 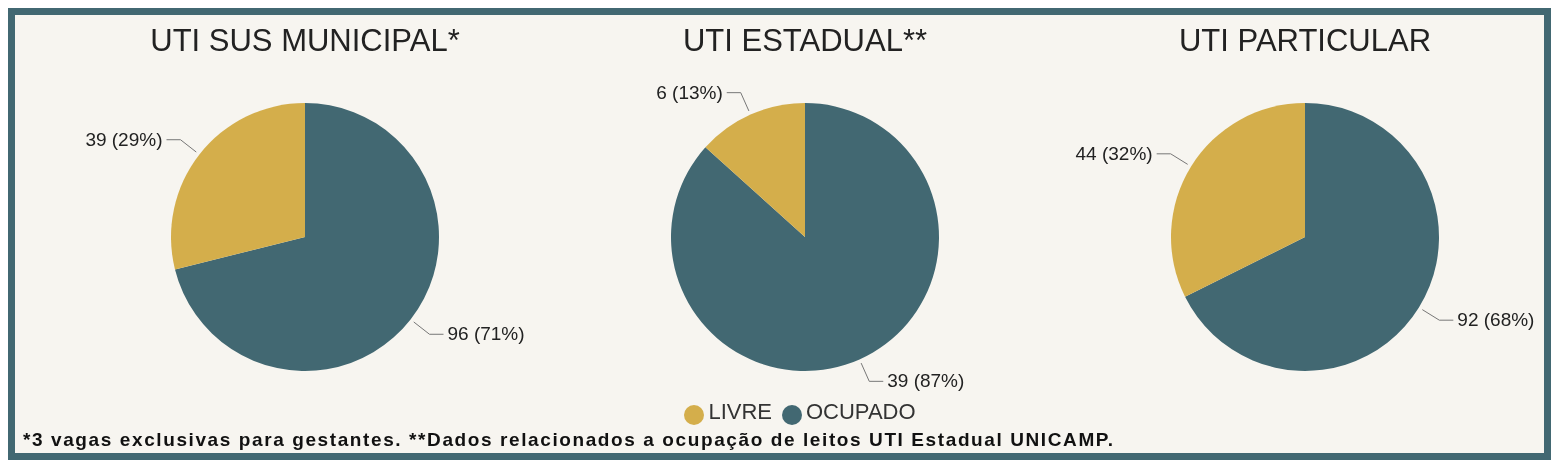 What do you see at coordinates (124, 139) in the screenshot?
I see `data-label: 39 (29%)` at bounding box center [124, 139].